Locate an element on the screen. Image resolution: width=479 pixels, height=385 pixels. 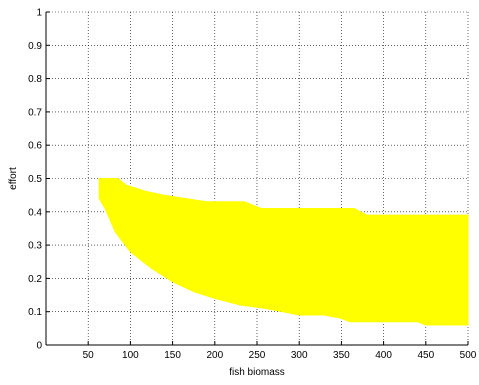
y-tick-label: 0.9 is located at coordinates (35, 46).